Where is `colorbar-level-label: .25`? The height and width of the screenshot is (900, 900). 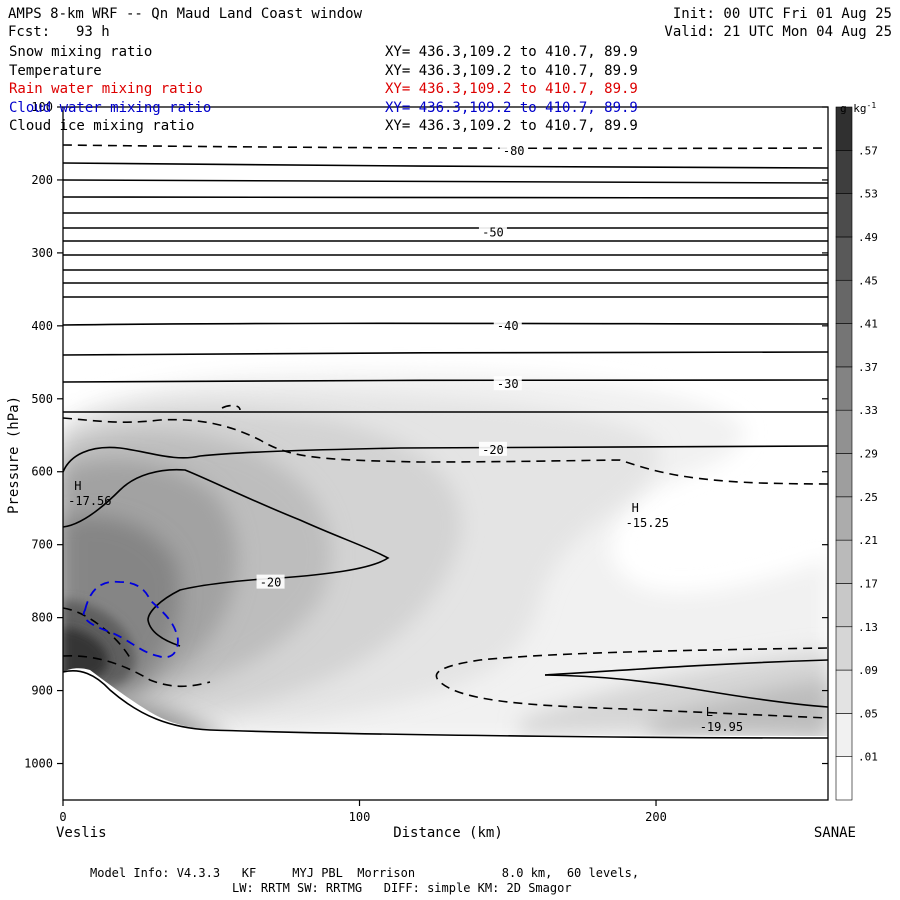
colorbar-level-label: .25 is located at coordinates (868, 497).